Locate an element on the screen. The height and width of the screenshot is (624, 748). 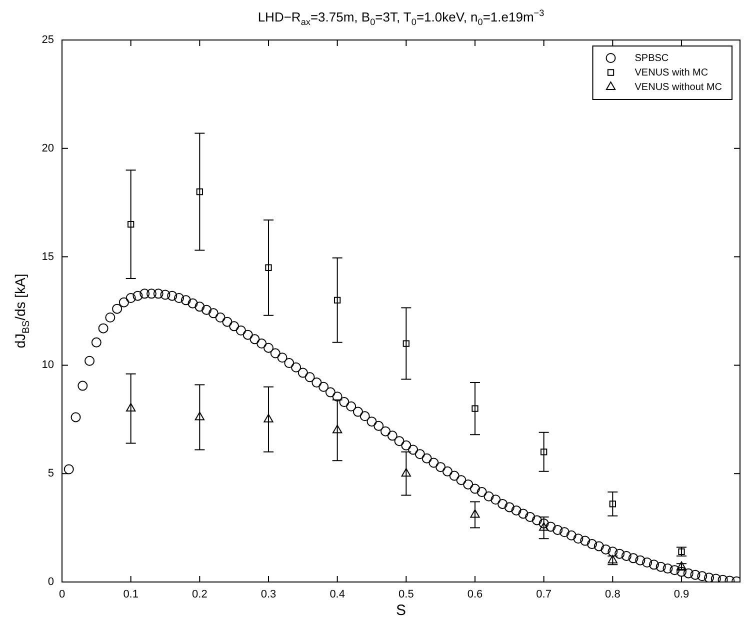
legend-label: SPBSC is located at coordinates (651, 58).